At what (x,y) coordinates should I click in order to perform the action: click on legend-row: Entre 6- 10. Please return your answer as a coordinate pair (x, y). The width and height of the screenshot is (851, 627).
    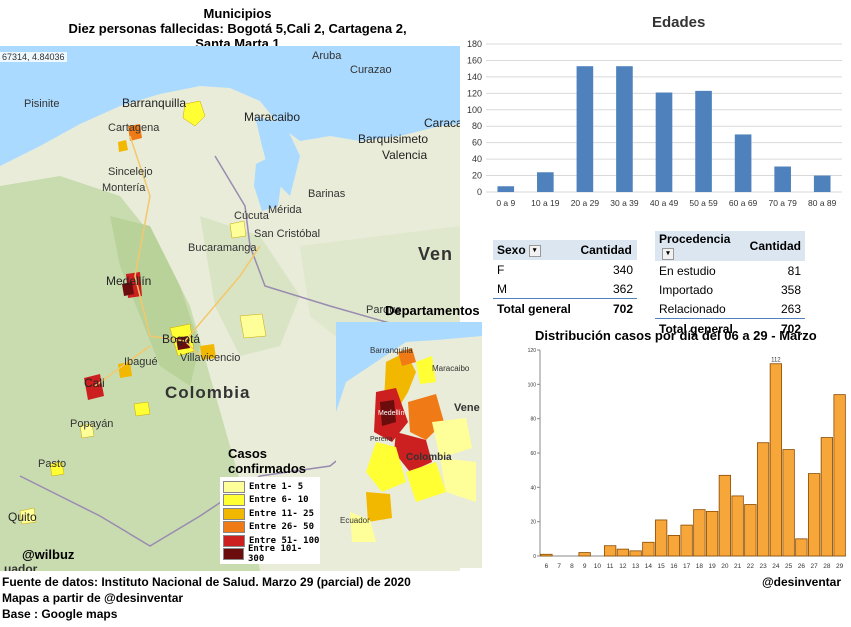
    Looking at the image, I should click on (270, 501).